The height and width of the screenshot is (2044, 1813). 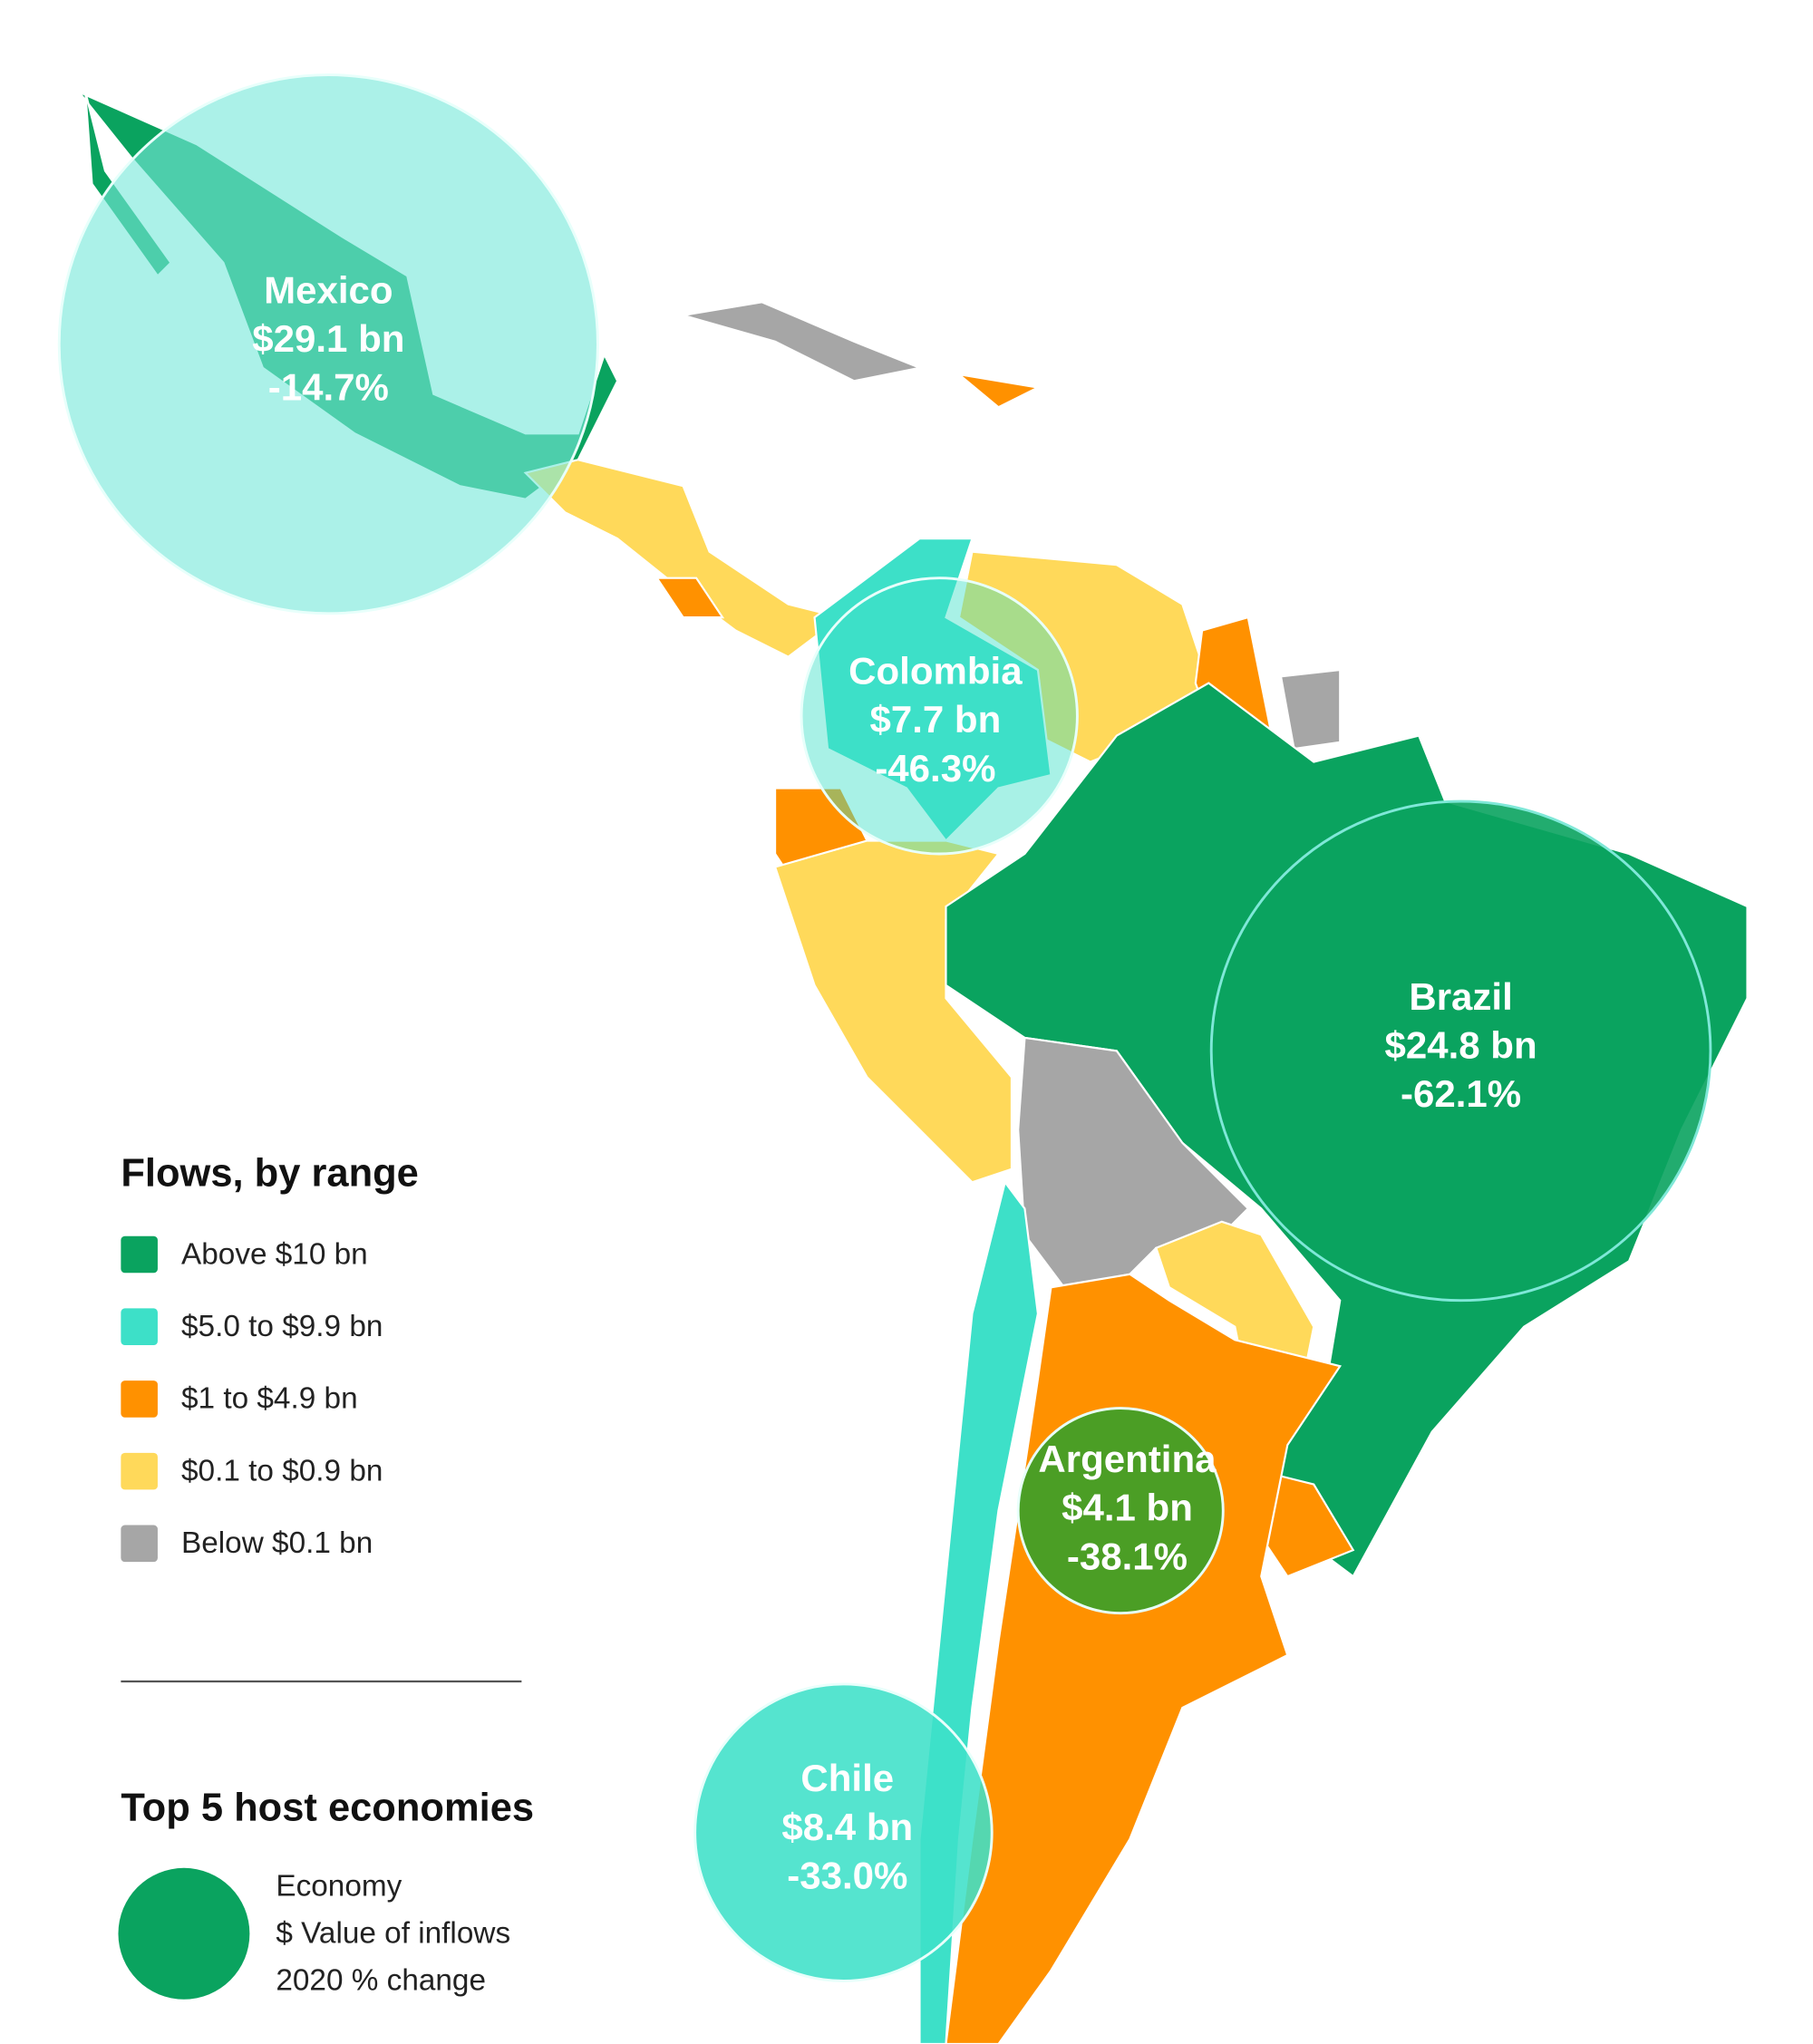 What do you see at coordinates (274, 1254) in the screenshot?
I see `legend-label: Above $10 bn` at bounding box center [274, 1254].